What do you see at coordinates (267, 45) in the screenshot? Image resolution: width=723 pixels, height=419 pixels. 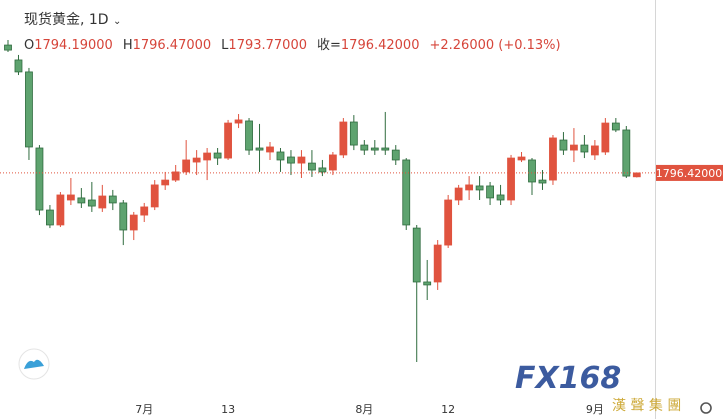 I see `ohlc-value: 1793.77000` at bounding box center [267, 45].